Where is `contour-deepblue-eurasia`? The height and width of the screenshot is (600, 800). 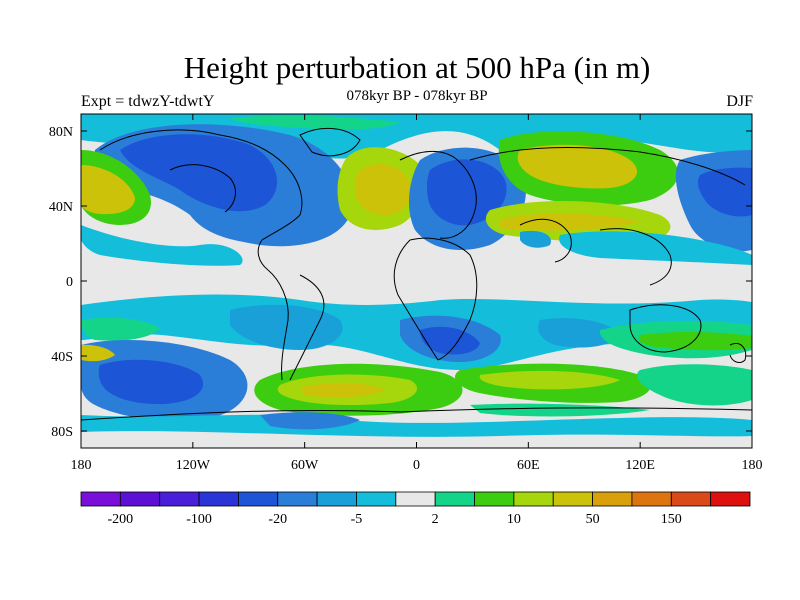
contour-deepblue-eurasia is located at coordinates (466, 192).